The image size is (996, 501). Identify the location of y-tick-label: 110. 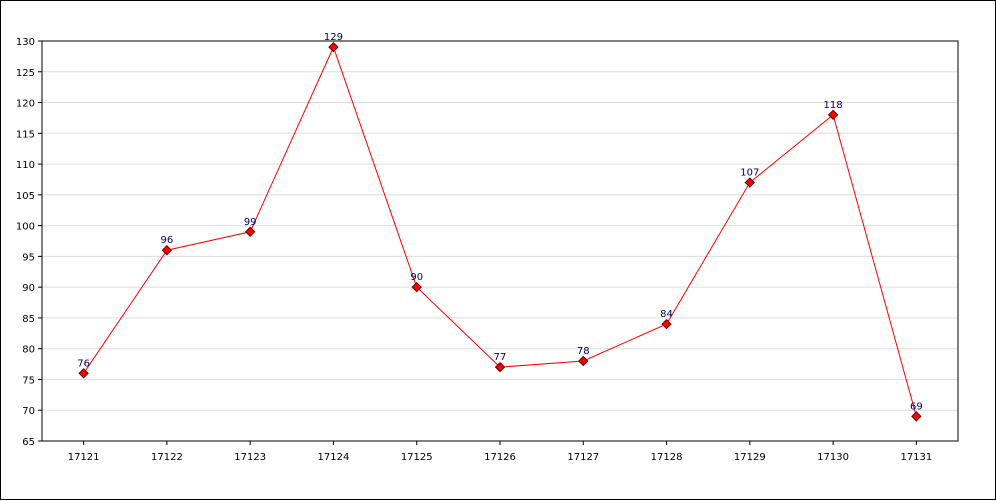
(25, 165).